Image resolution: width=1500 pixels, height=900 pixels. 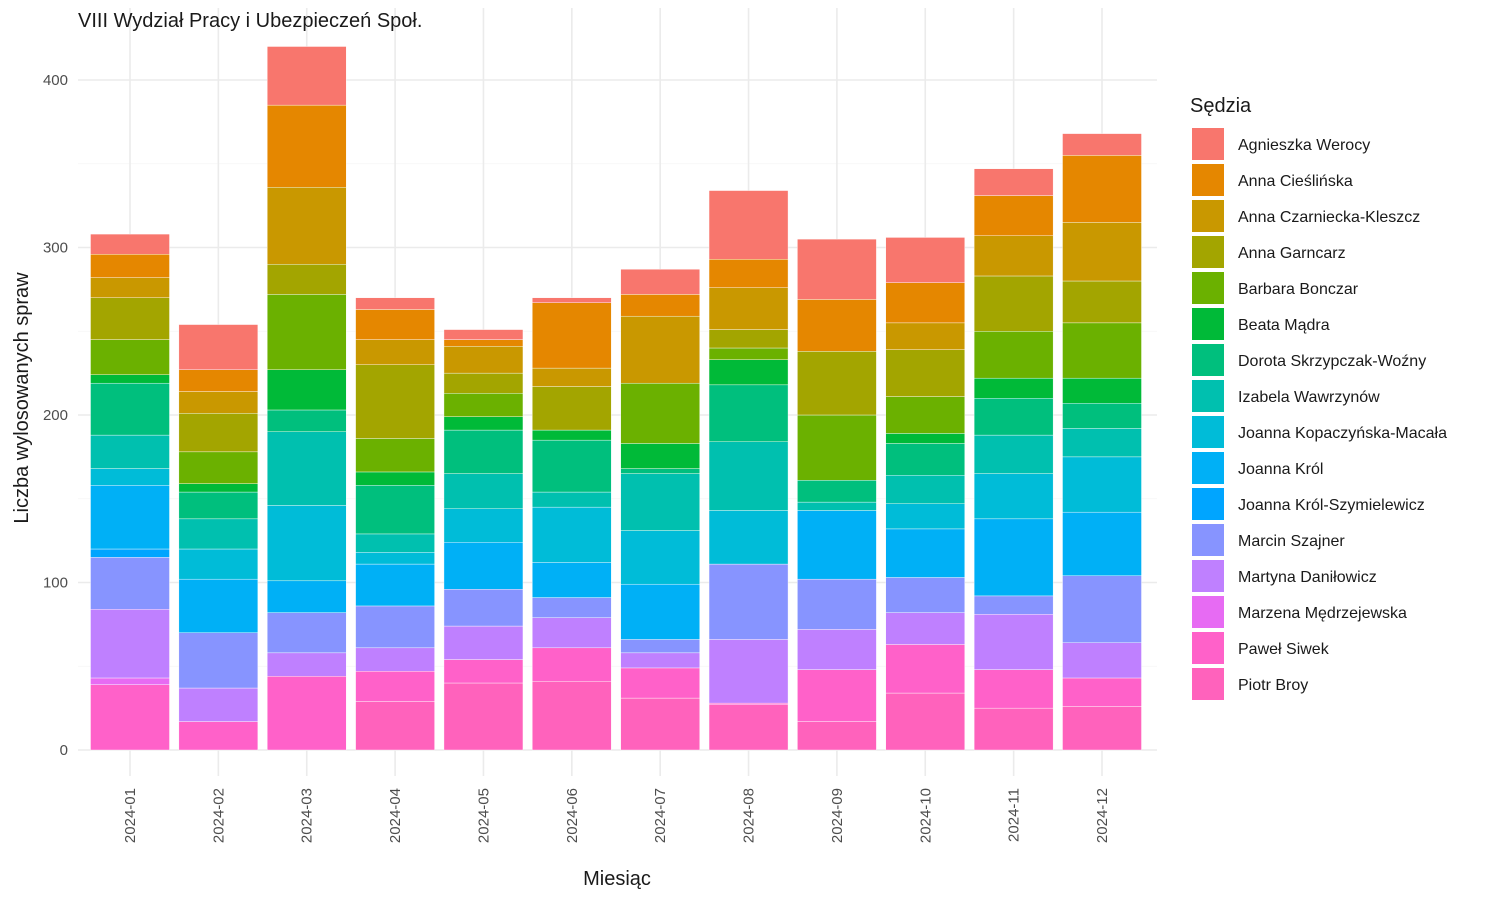 I want to click on y-tick-label: 0, so click(x=64, y=750).